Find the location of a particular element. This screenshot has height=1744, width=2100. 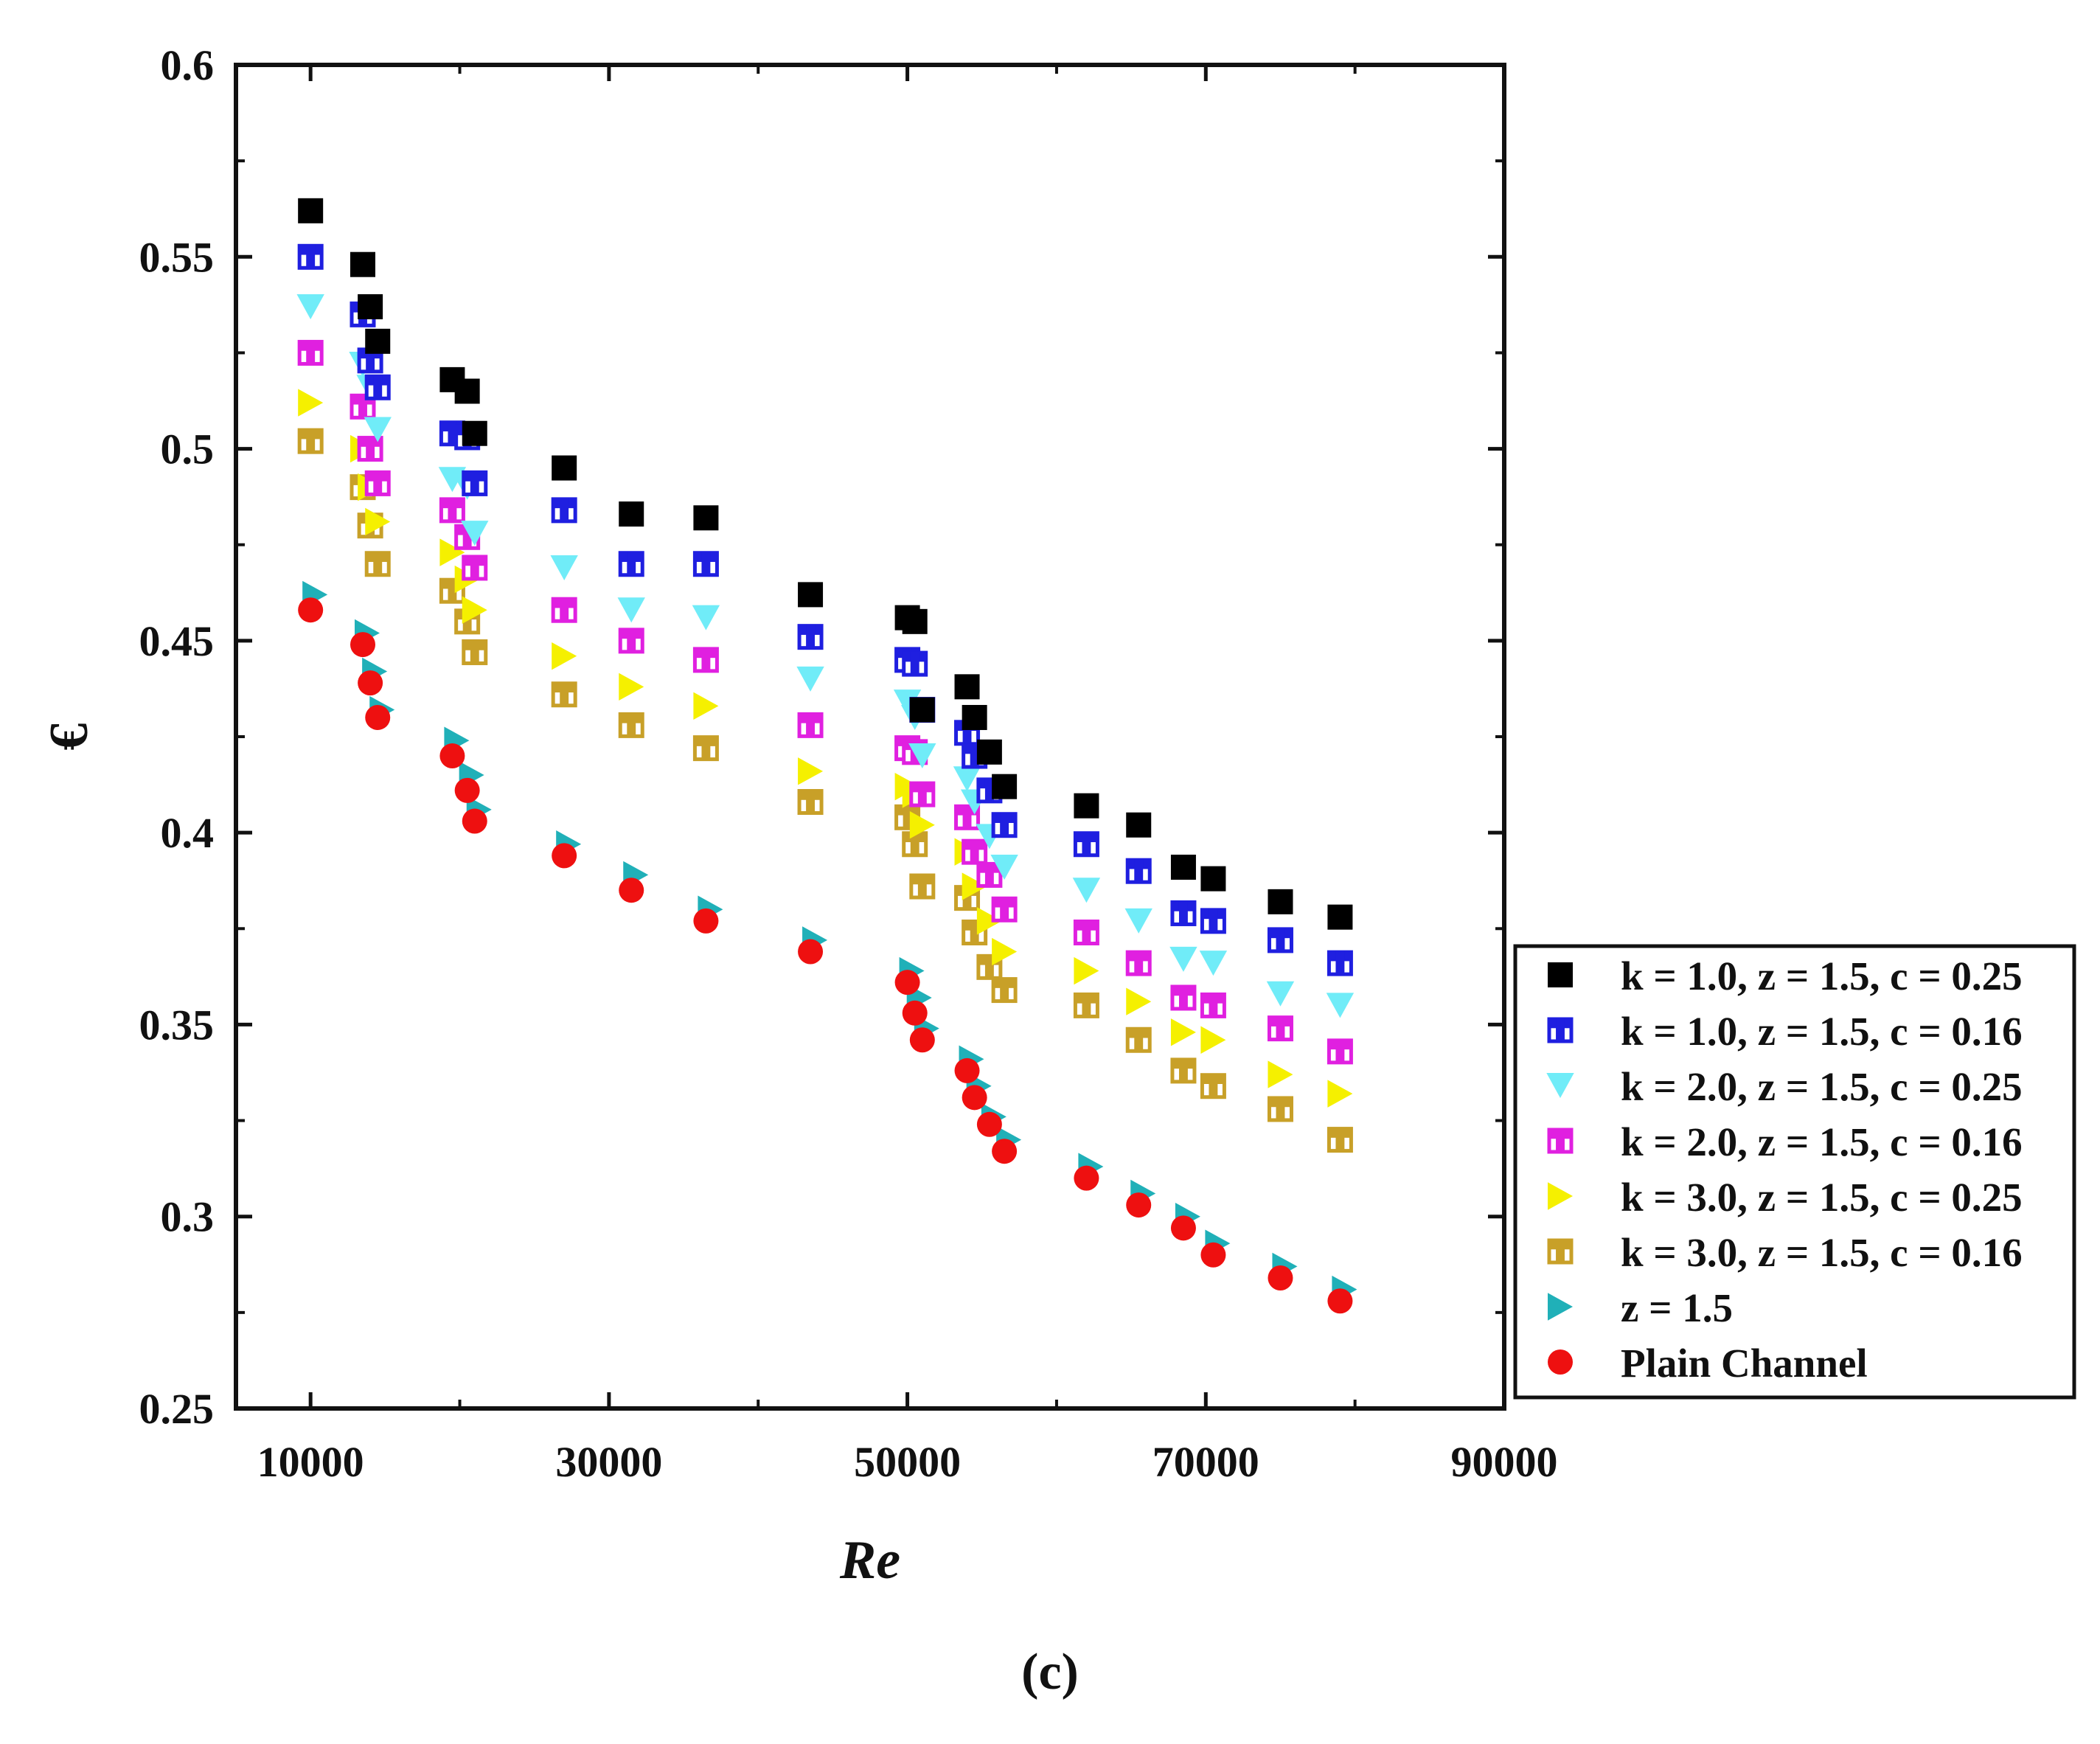

y-tick-label: 0.25 is located at coordinates (177, 1409).